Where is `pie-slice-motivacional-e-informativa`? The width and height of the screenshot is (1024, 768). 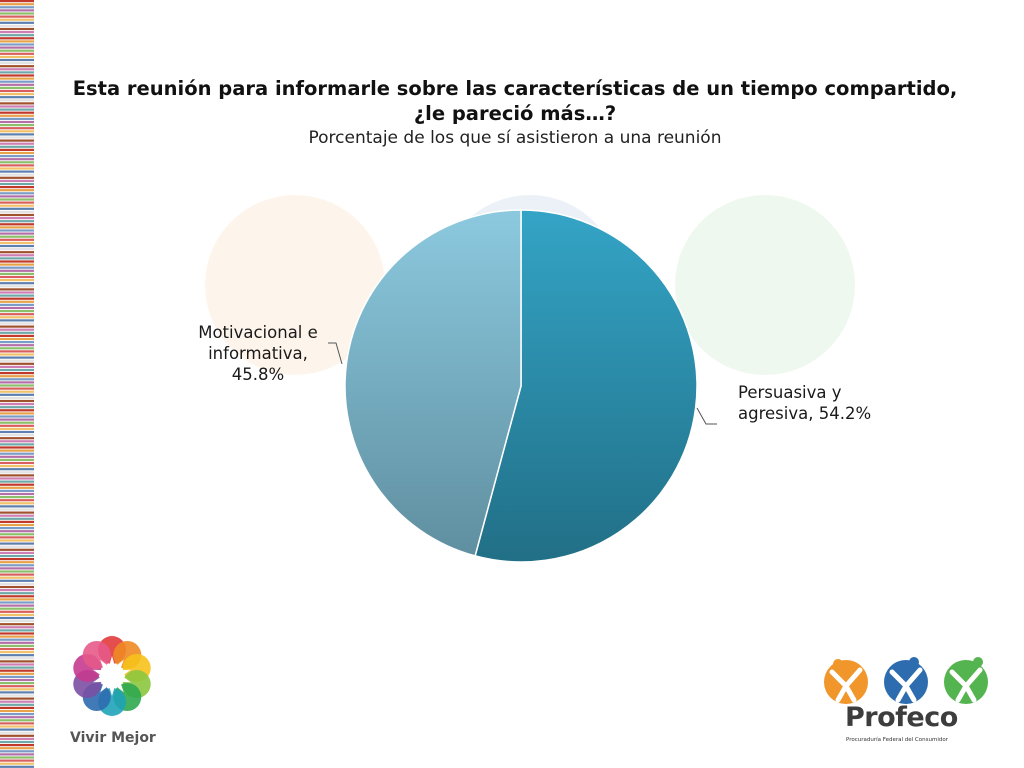
pie-slice-motivacional-e-informativa is located at coordinates (433, 383).